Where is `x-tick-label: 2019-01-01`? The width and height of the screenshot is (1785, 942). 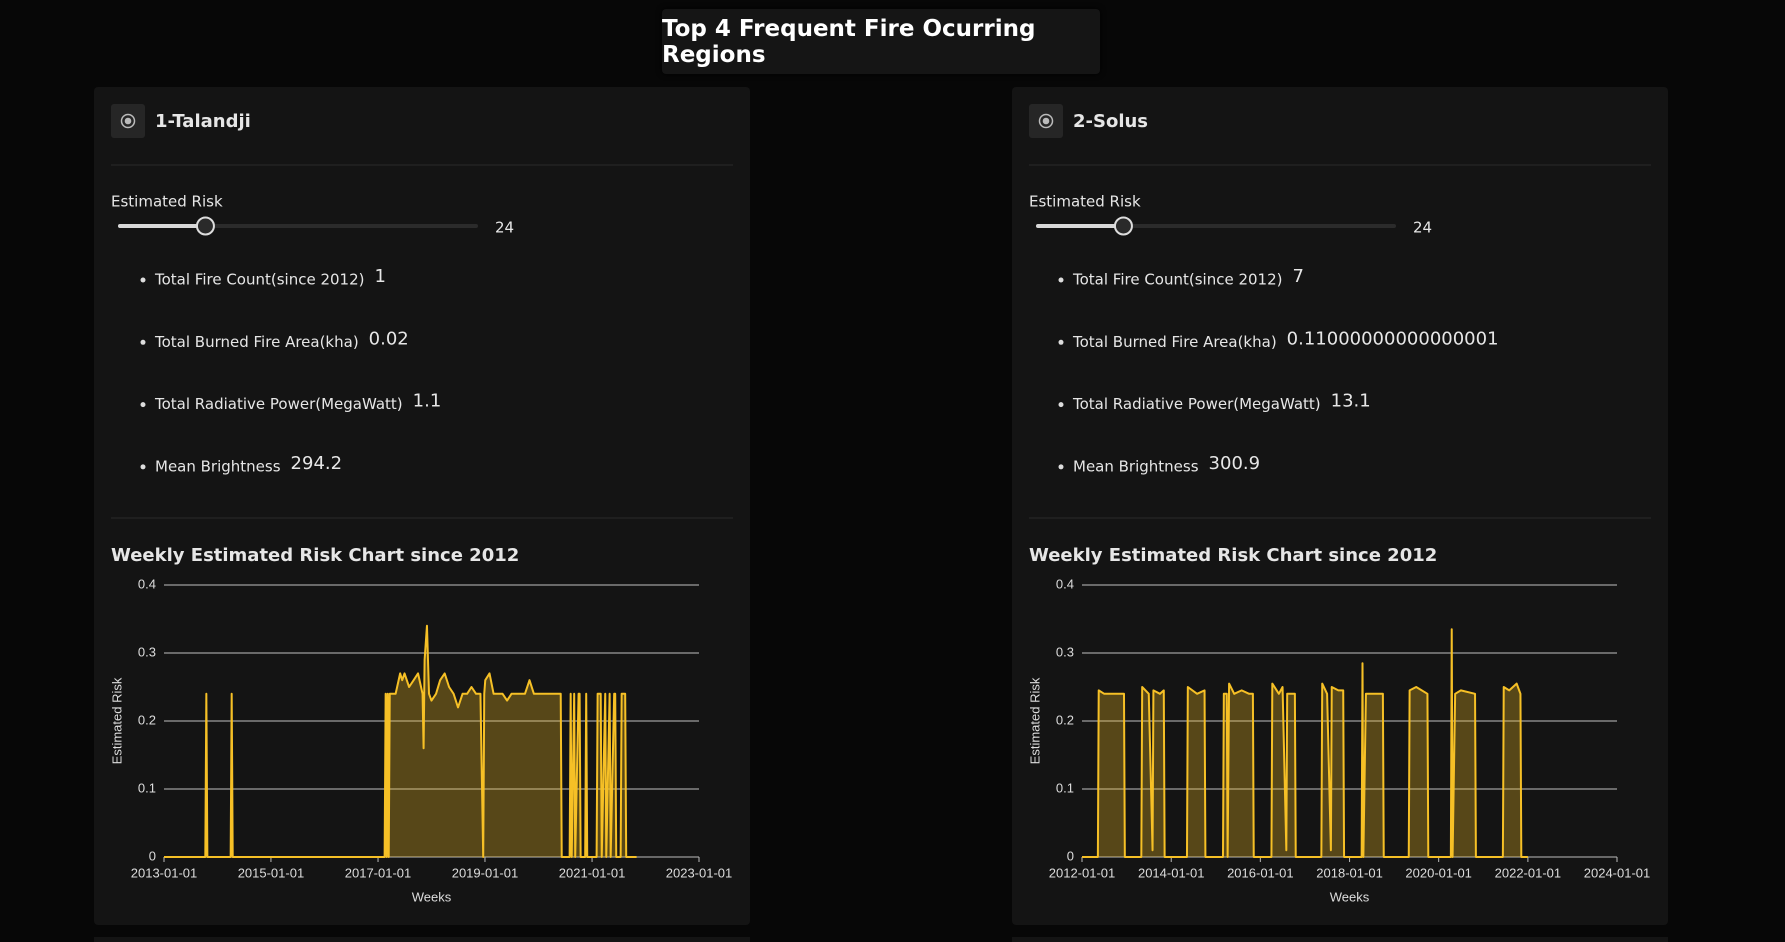
x-tick-label: 2019-01-01 is located at coordinates (485, 872).